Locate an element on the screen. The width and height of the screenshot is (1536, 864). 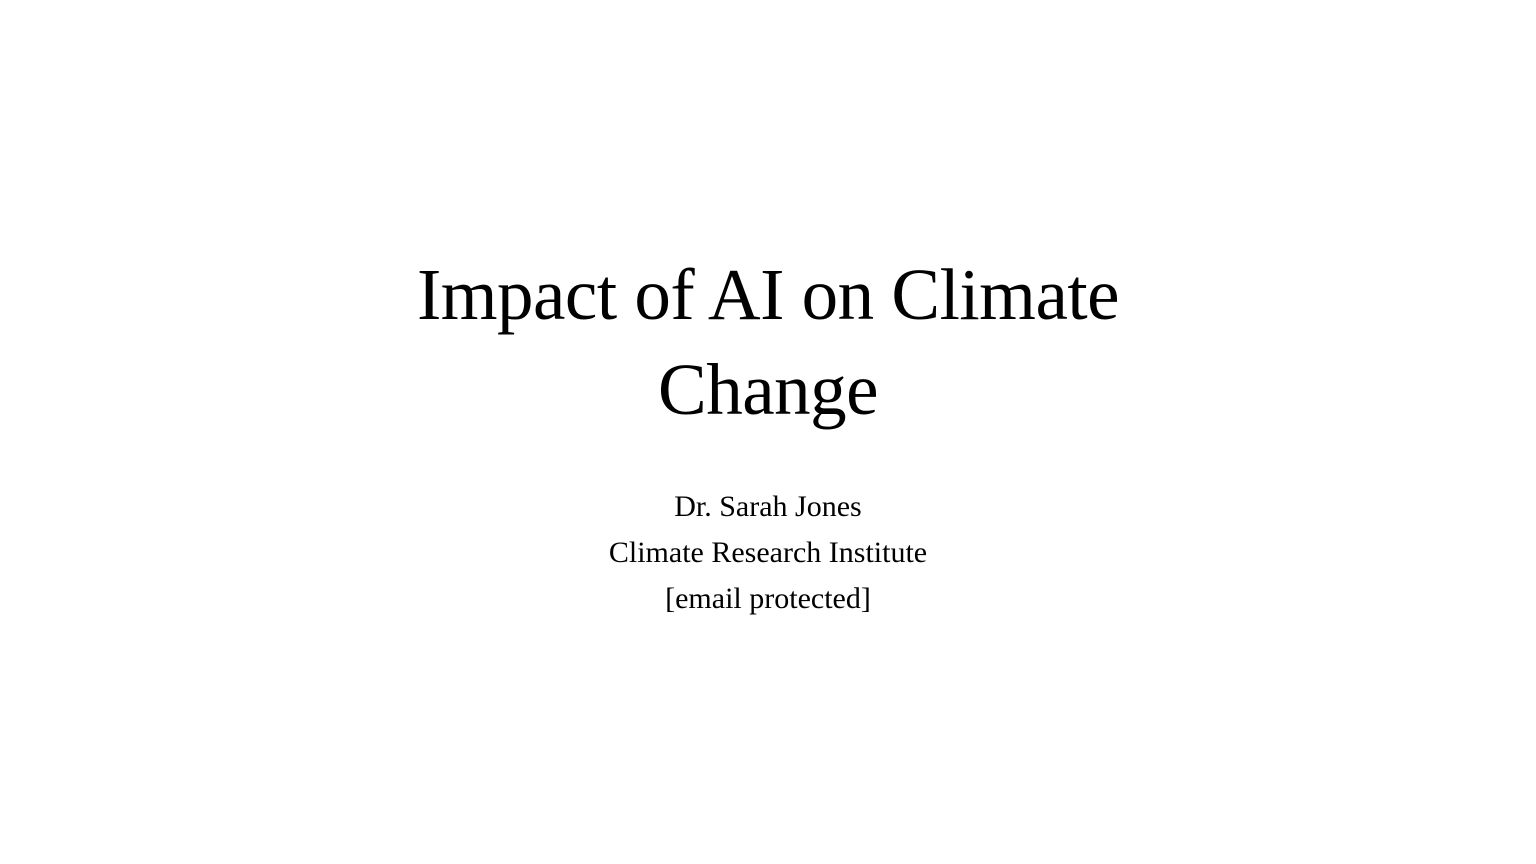
author-affiliation: Climate Research Institute is located at coordinates (768, 552).